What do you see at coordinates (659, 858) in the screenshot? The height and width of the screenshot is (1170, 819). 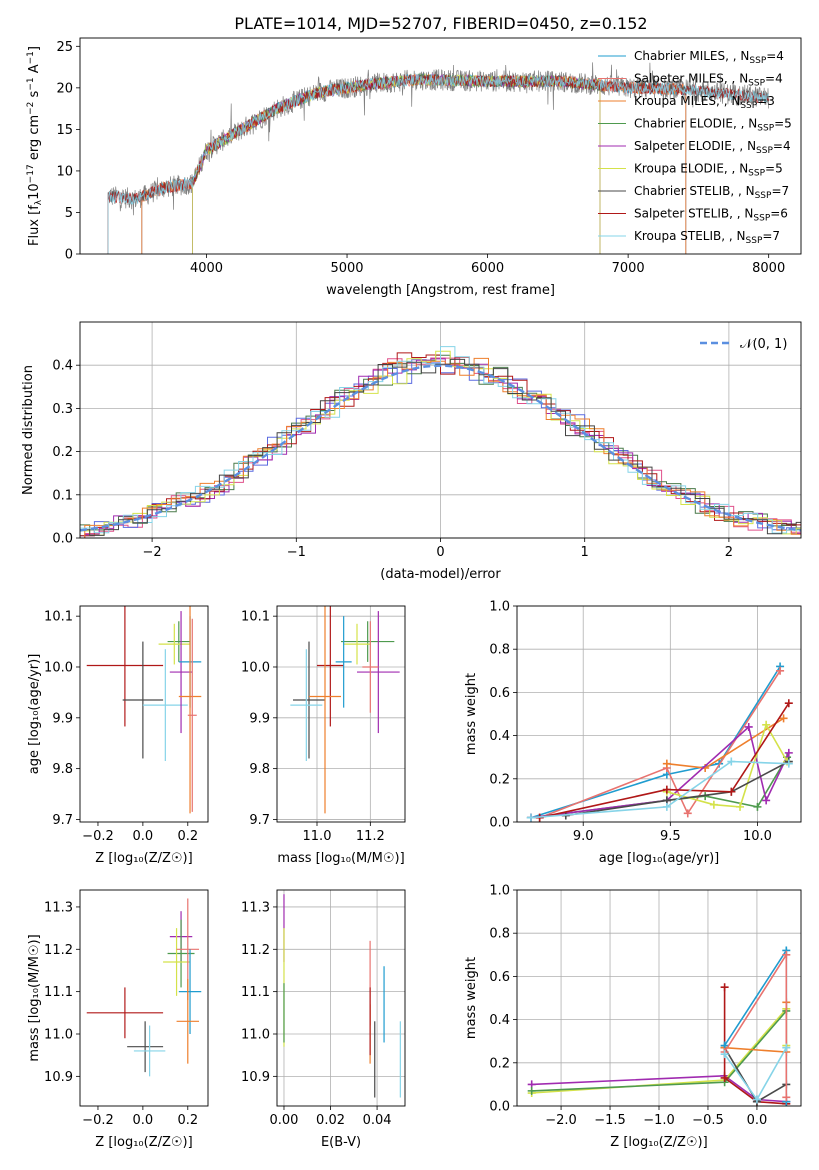 I see `x-axis-label: age [log₁₀(age/yr)]` at bounding box center [659, 858].